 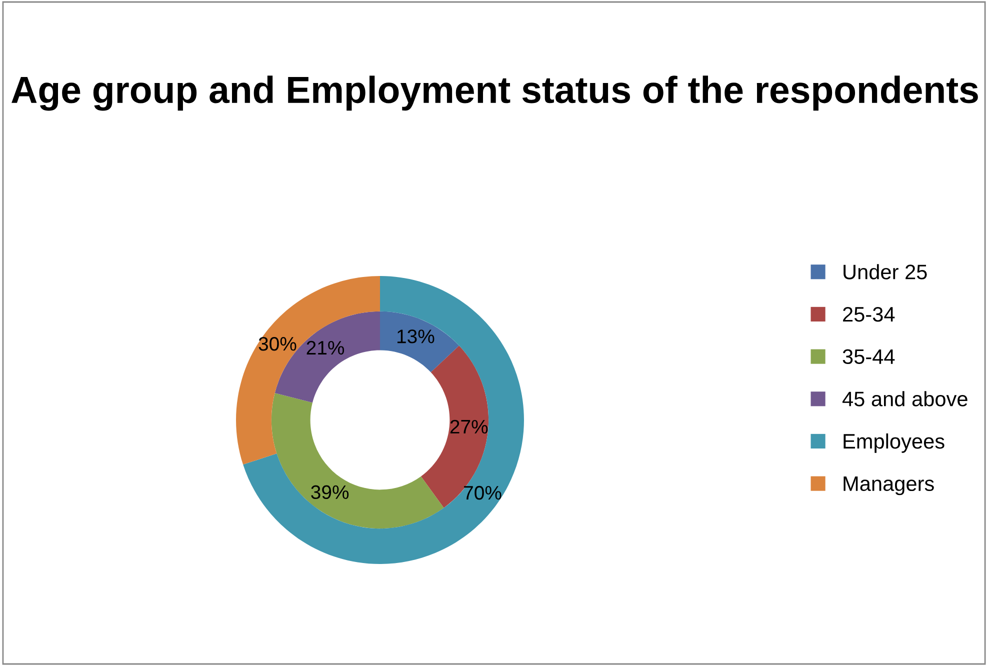 I want to click on data-label: 13%, so click(x=415, y=337).